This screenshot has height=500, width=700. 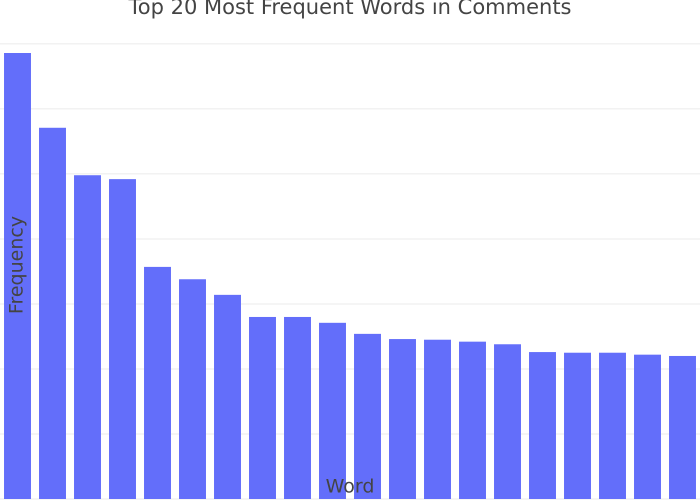 I want to click on x-axis-label: Word, so click(x=350, y=487).